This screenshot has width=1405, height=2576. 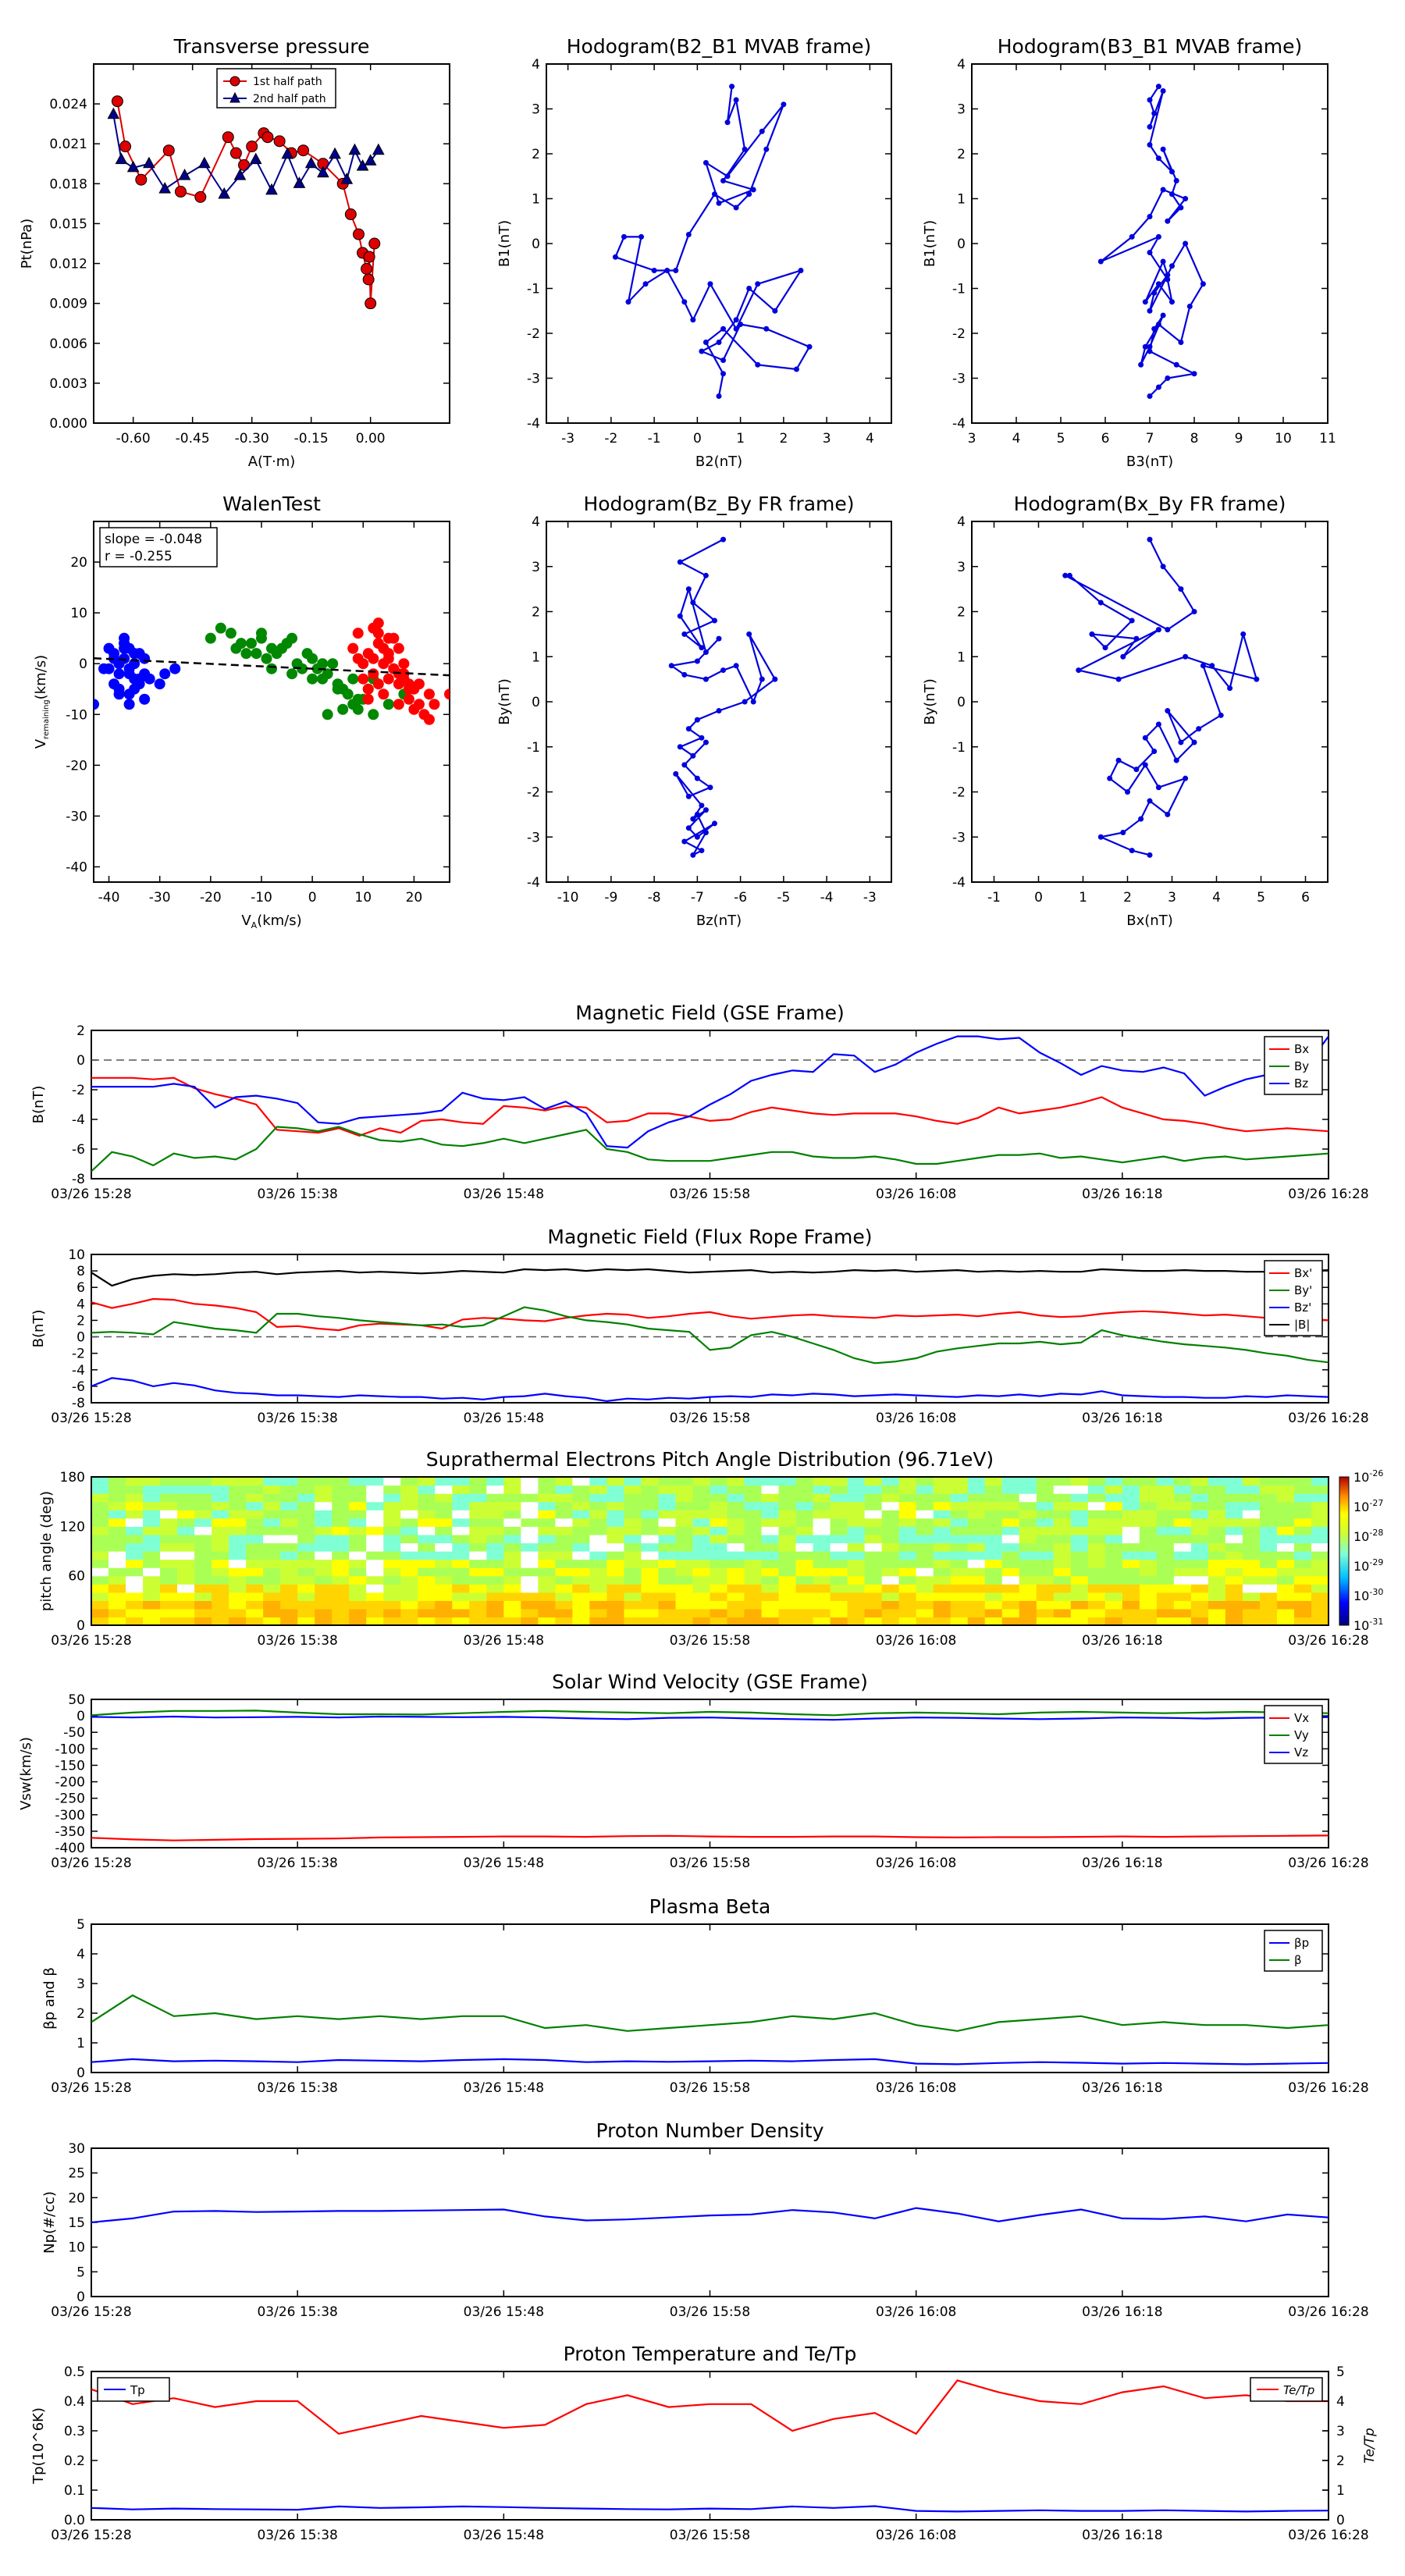 What do you see at coordinates (959, 334) in the screenshot?
I see `y-tick-label: -2` at bounding box center [959, 334].